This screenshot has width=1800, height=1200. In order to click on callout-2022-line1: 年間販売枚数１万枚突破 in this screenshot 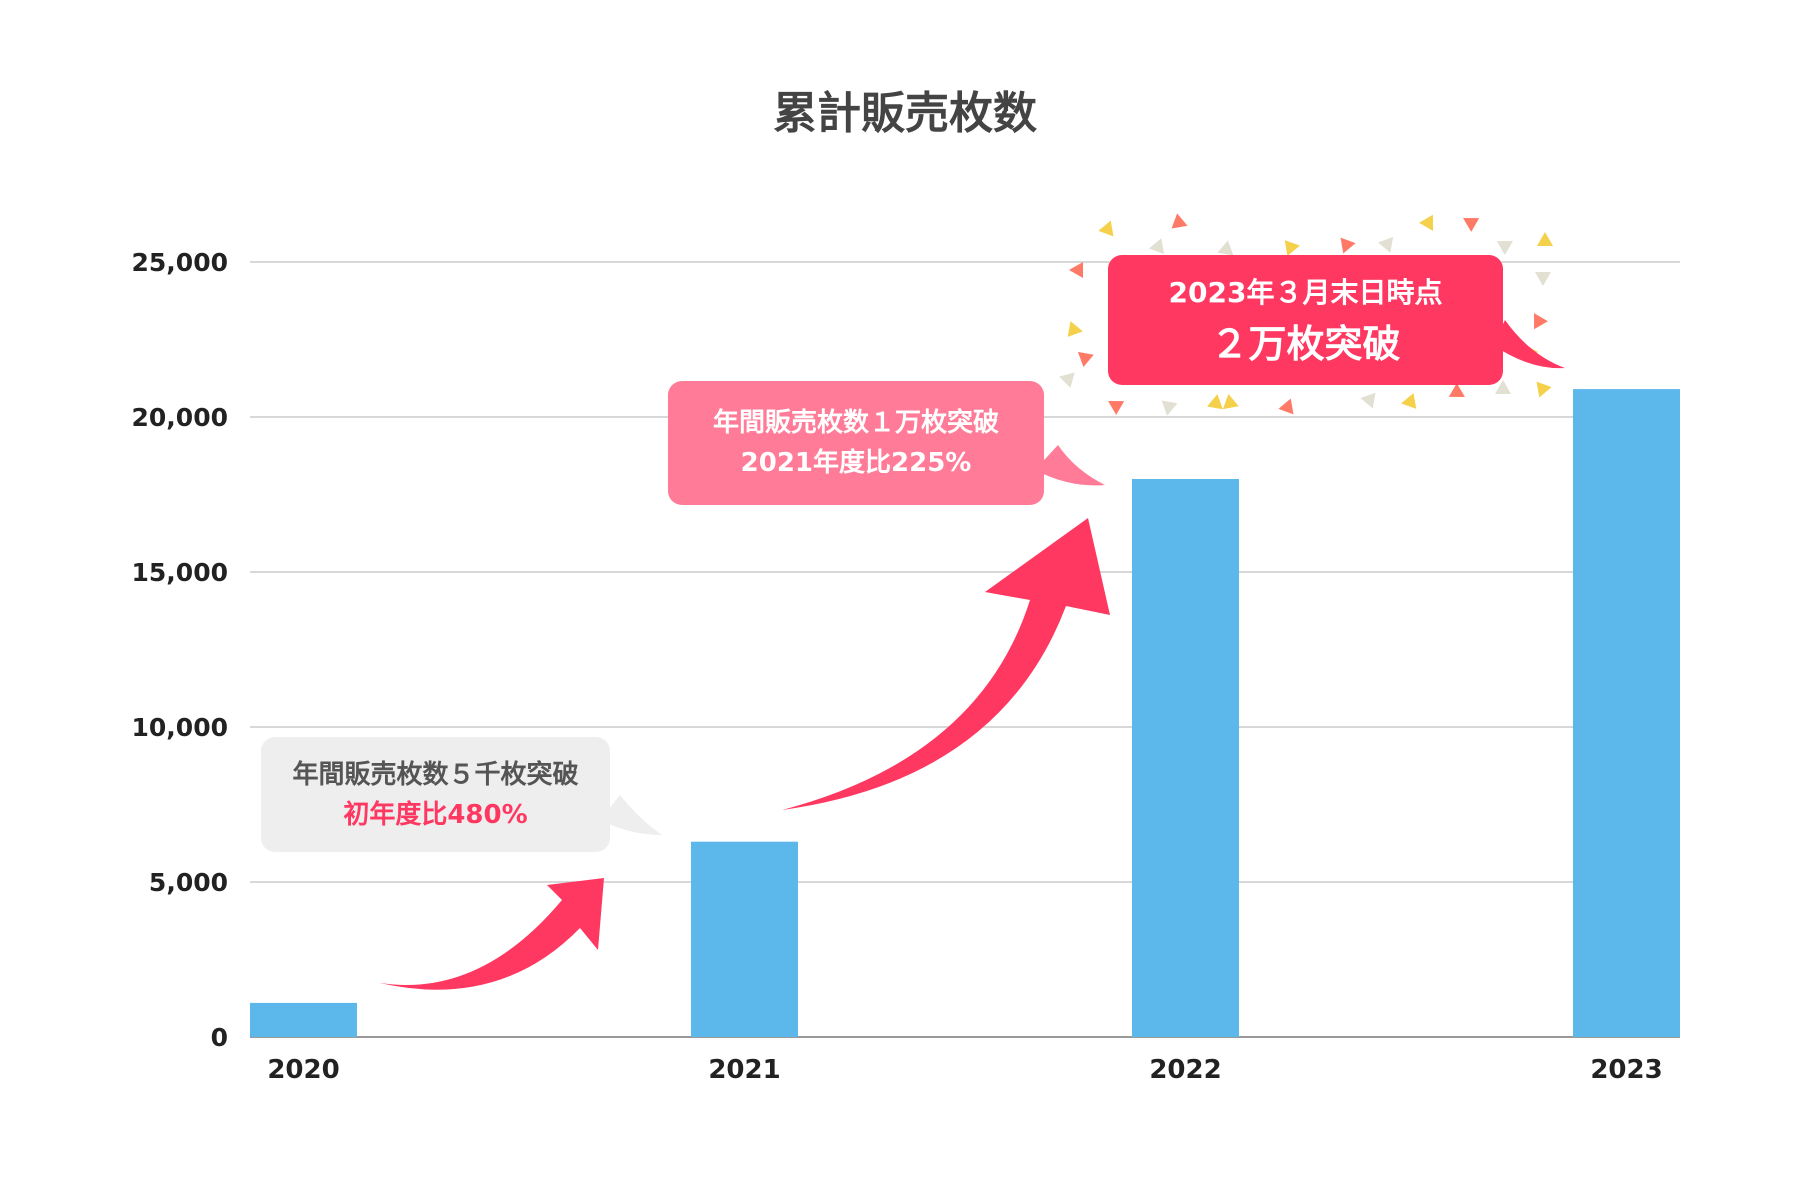, I will do `click(855, 423)`.